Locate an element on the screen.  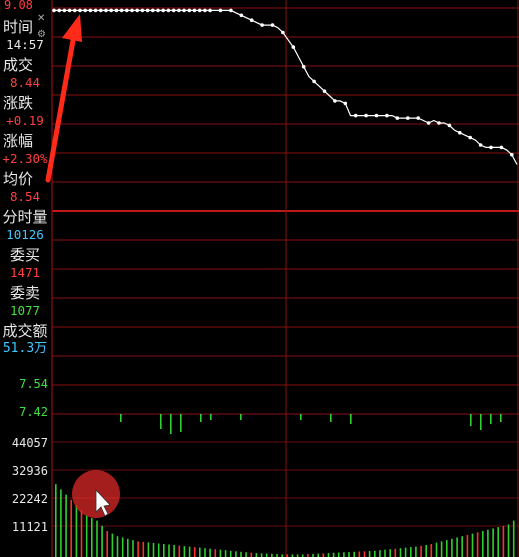
price-tick-742: 7.42 is located at coordinates (33, 412).